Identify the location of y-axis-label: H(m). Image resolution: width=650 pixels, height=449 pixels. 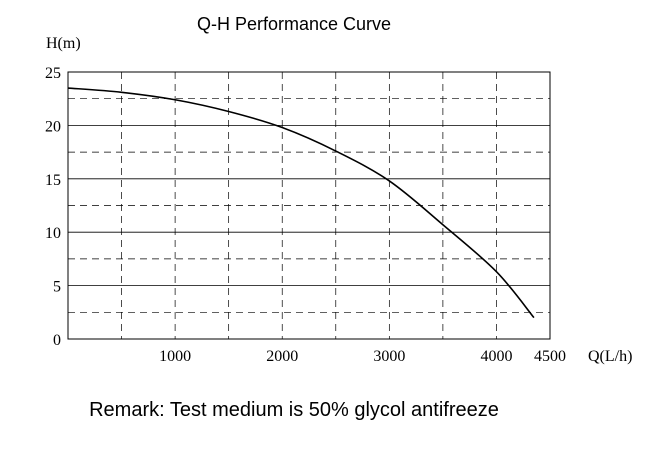
(63, 43).